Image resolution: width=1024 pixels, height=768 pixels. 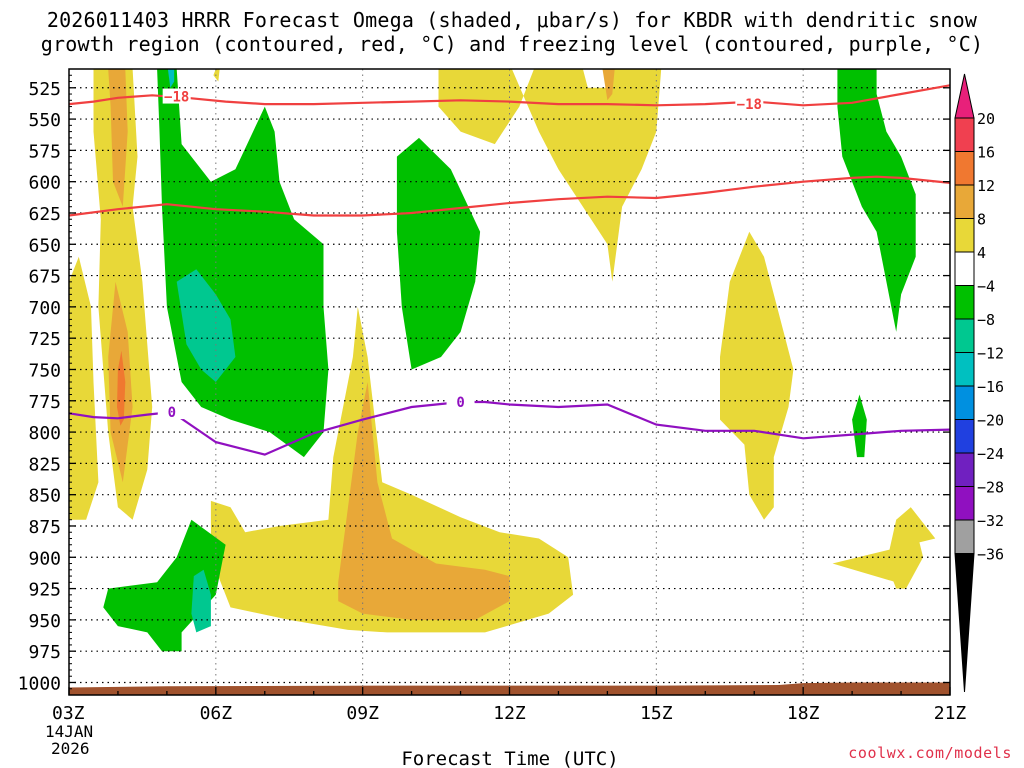 I want to click on y-tick-label: 875, so click(x=44, y=527).